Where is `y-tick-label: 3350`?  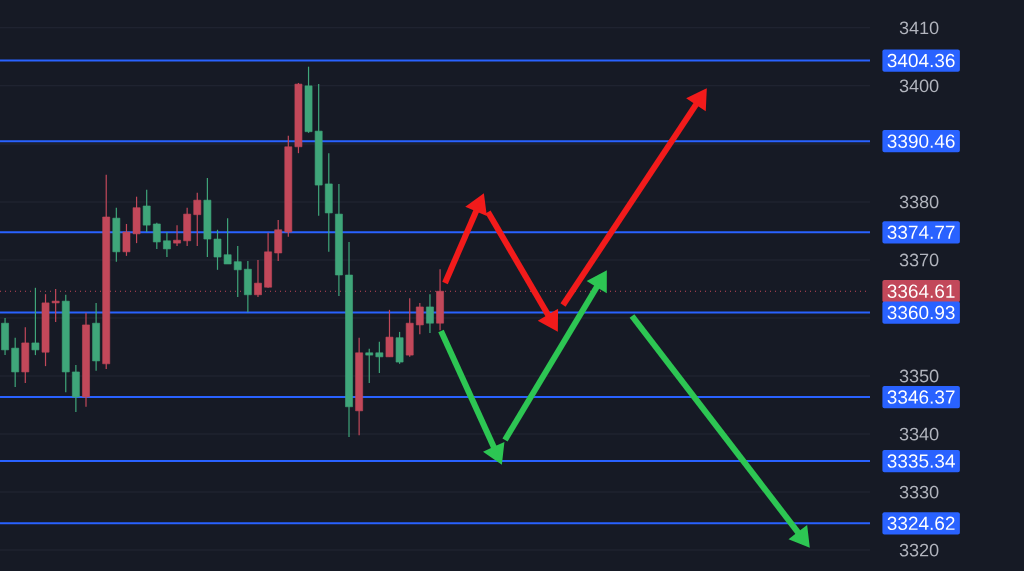 y-tick-label: 3350 is located at coordinates (919, 376).